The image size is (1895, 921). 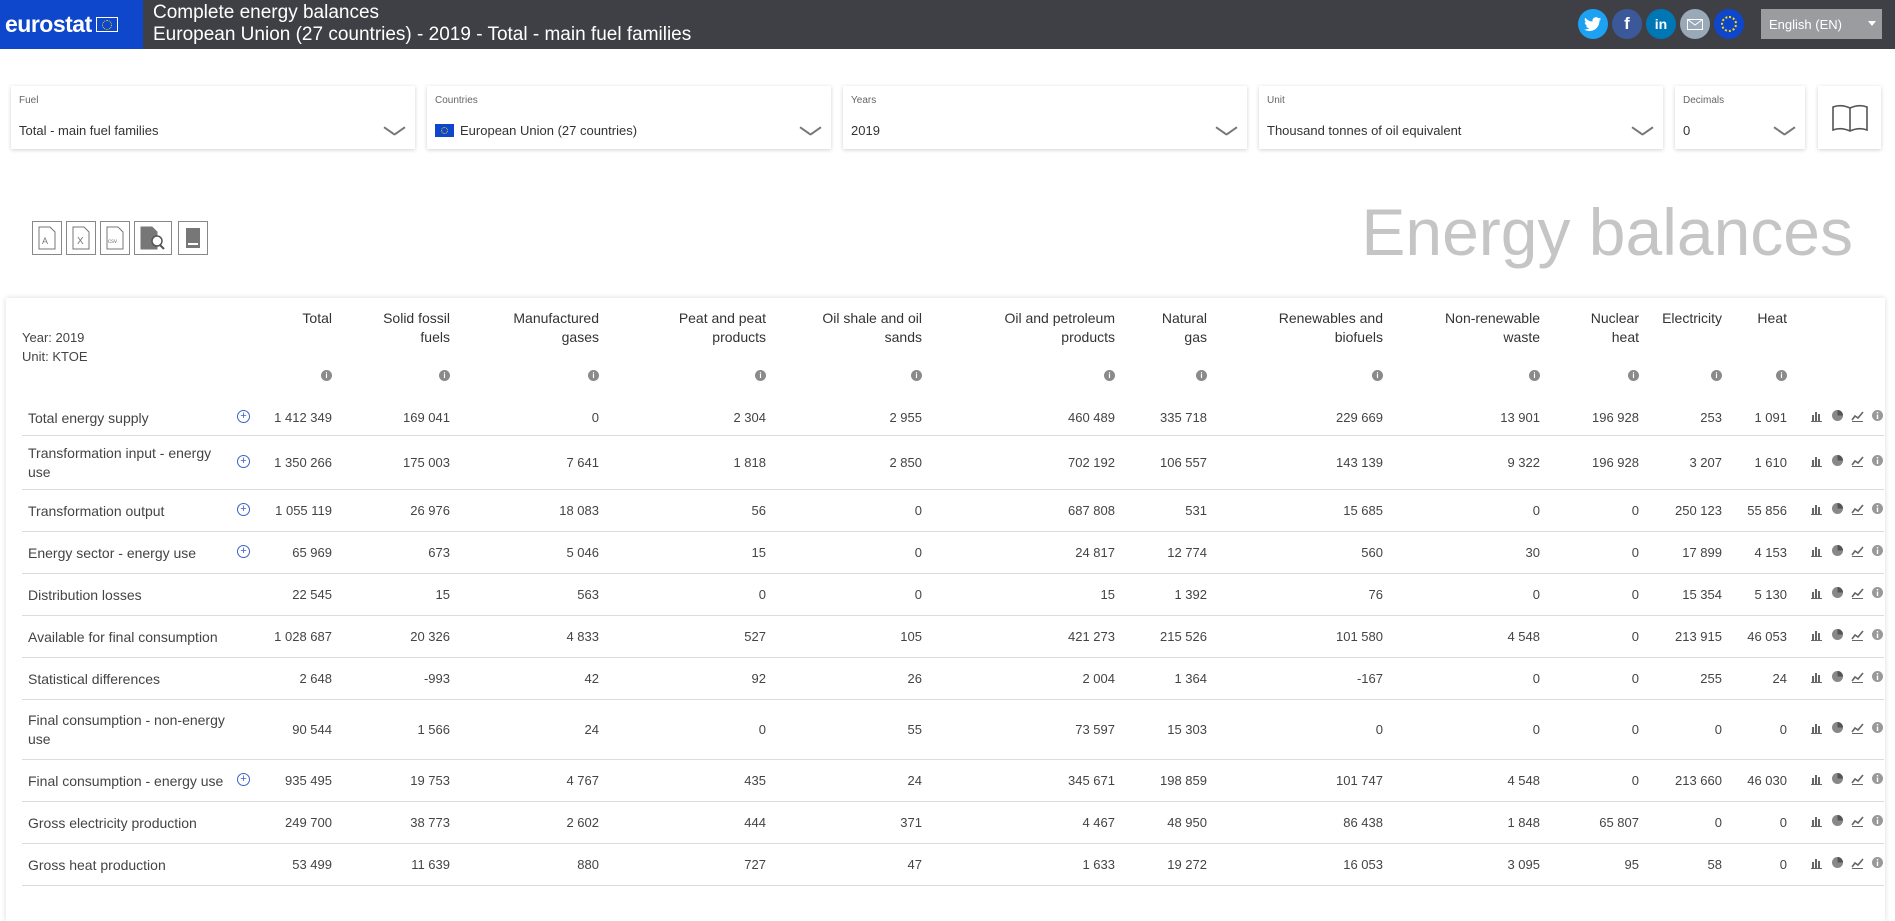 What do you see at coordinates (1091, 462) in the screenshot?
I see `table-cell: 702 192` at bounding box center [1091, 462].